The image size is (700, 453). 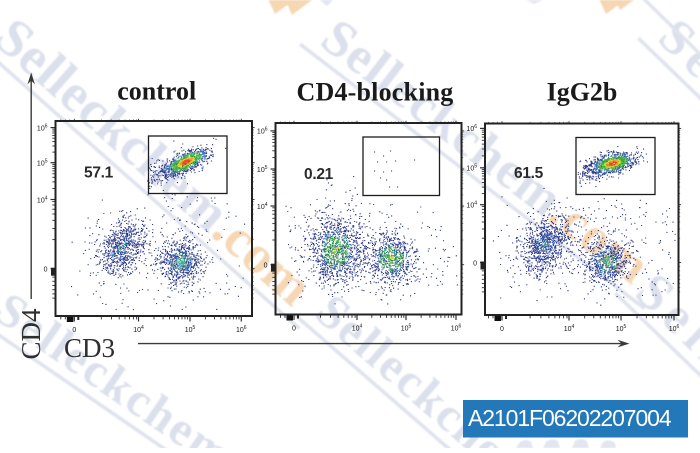 I want to click on svg-text: control, so click(x=156, y=91).